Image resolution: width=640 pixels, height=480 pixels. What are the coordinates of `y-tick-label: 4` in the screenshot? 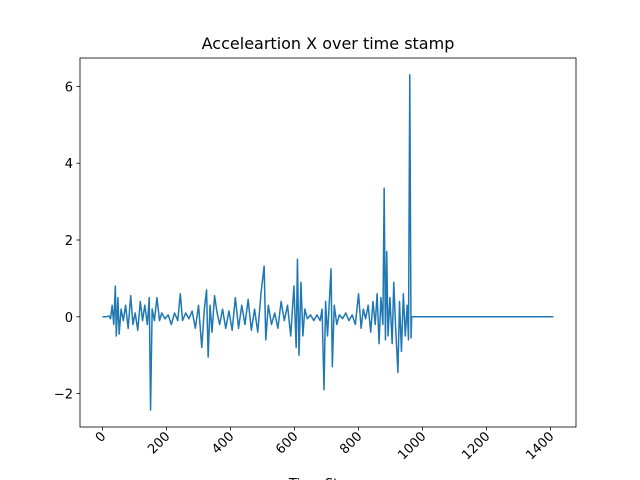 It's located at (69, 164).